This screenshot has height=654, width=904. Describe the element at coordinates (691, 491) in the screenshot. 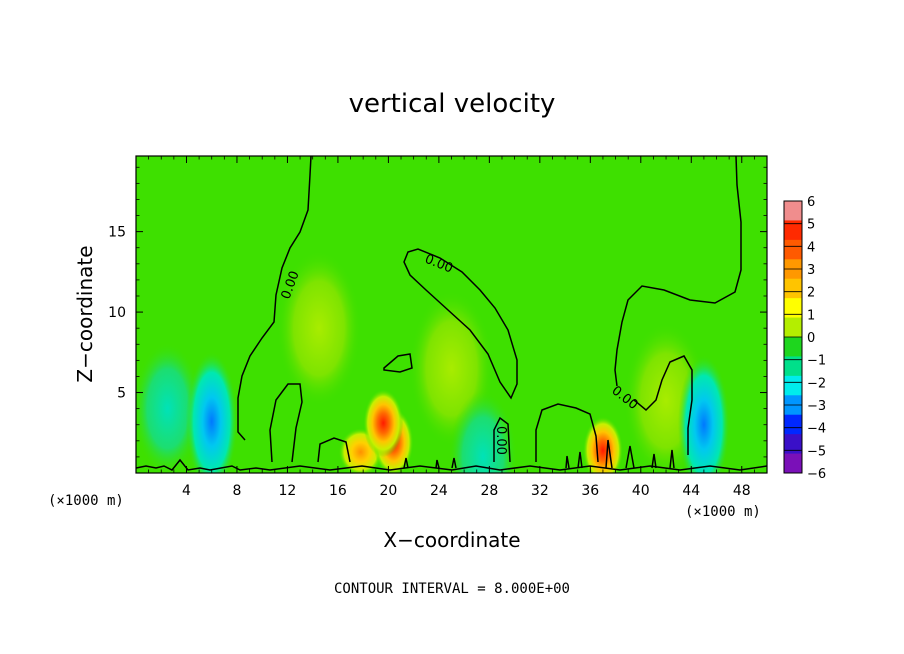

I see `x-tick-label-44: 44` at that location.